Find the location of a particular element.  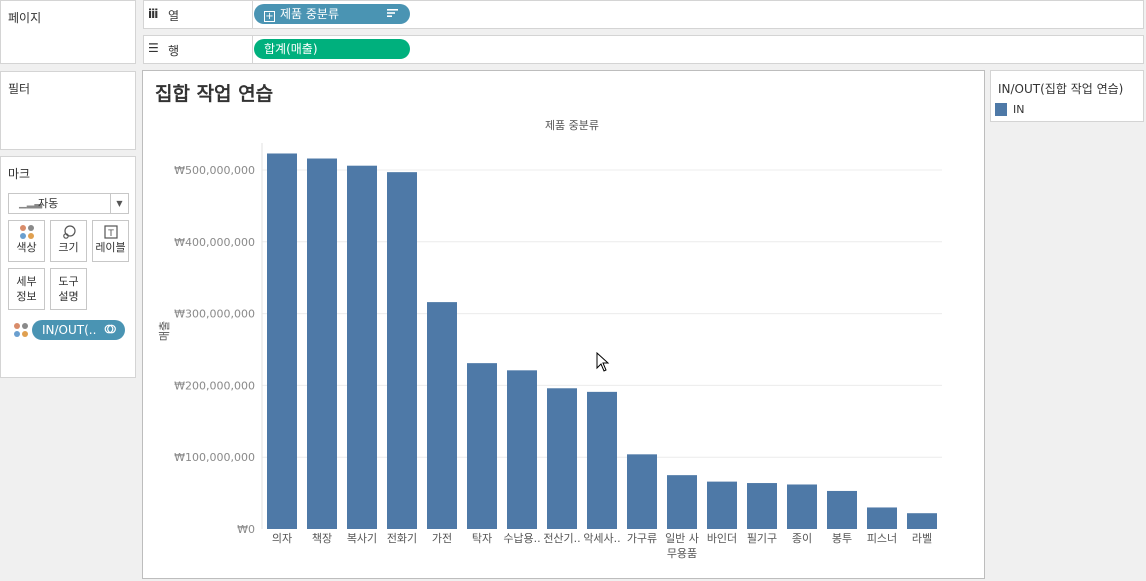

expand-icon: + is located at coordinates (269, 16).